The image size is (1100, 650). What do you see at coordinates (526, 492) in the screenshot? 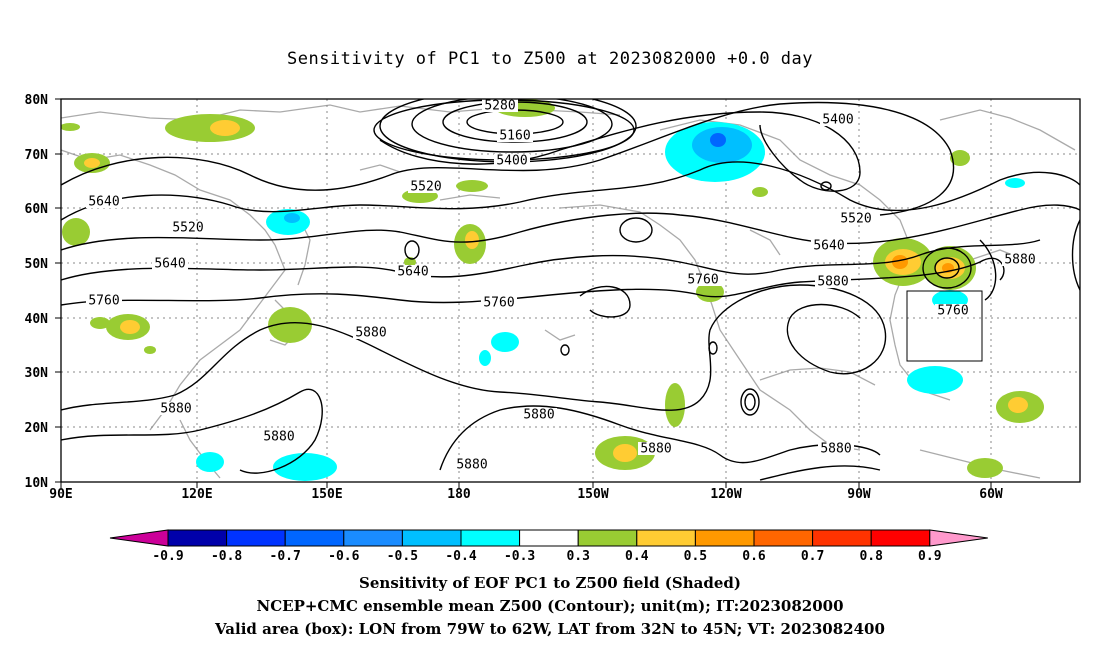
I see `longitude-axis: 90E 120E 150E 180 150W 120W 90W 60W` at bounding box center [526, 492].